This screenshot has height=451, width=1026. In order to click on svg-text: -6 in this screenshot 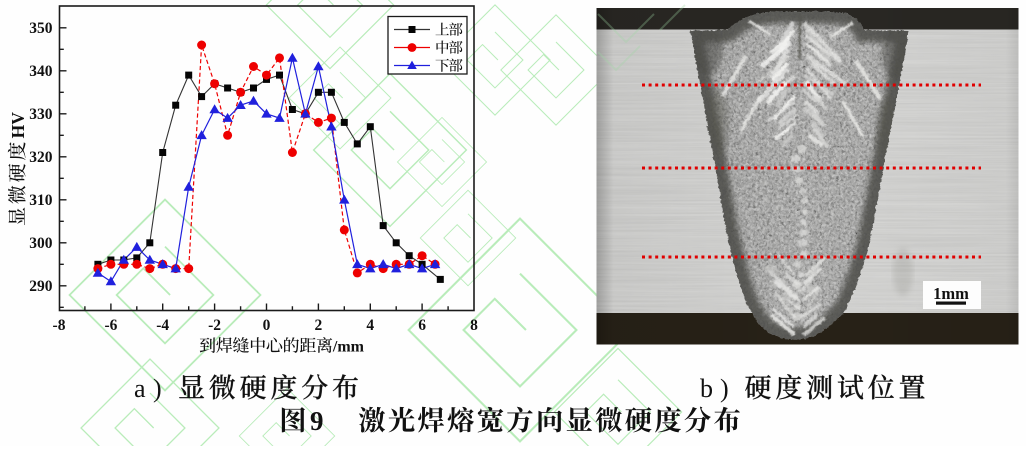, I will do `click(110, 325)`.